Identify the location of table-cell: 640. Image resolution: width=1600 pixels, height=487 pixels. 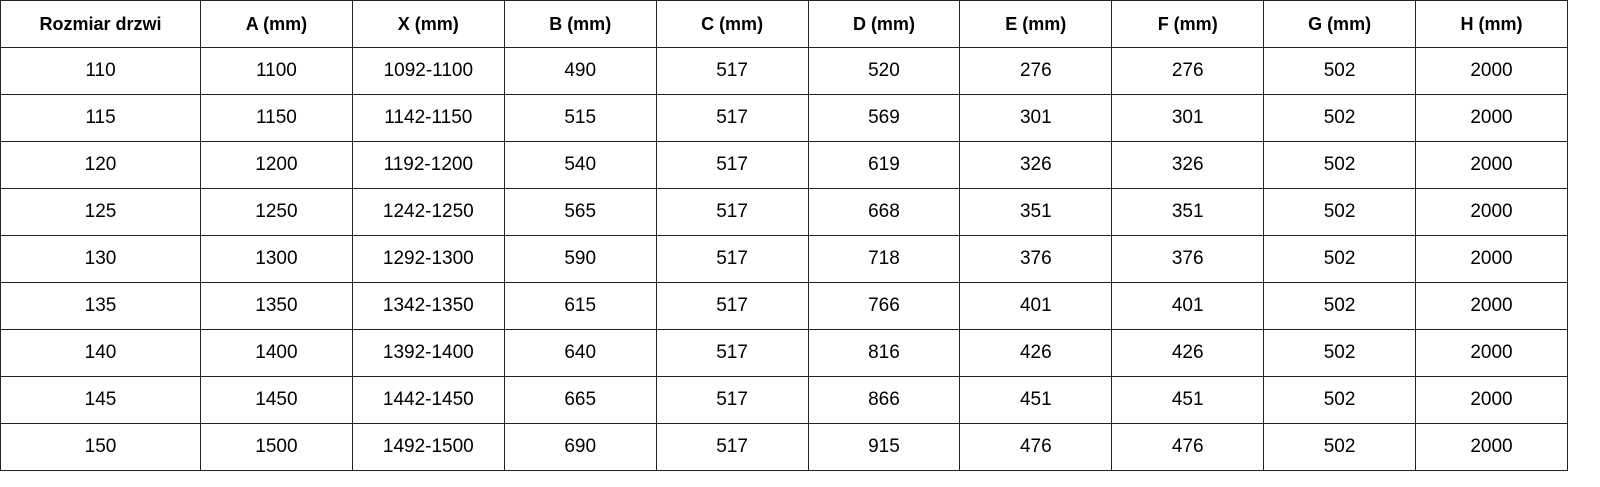
(580, 353).